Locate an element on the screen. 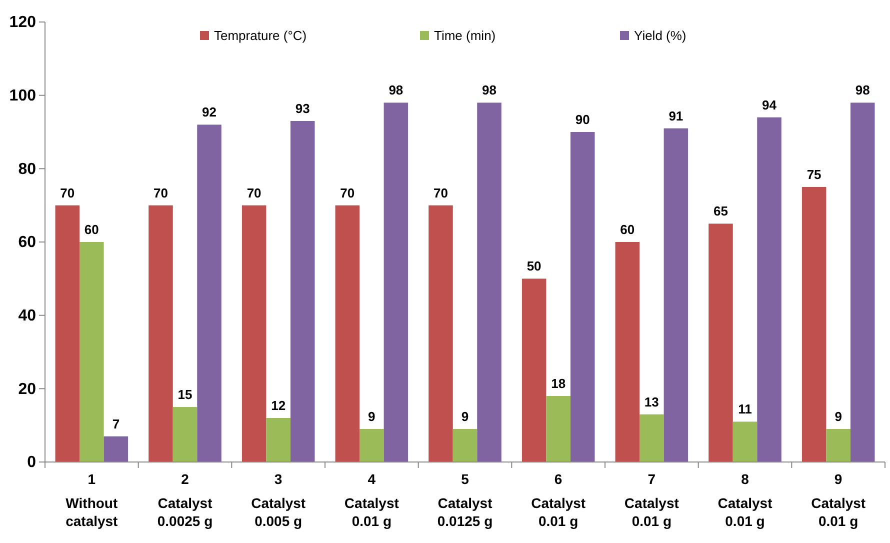 The width and height of the screenshot is (890, 543). data-label: 50 is located at coordinates (534, 266).